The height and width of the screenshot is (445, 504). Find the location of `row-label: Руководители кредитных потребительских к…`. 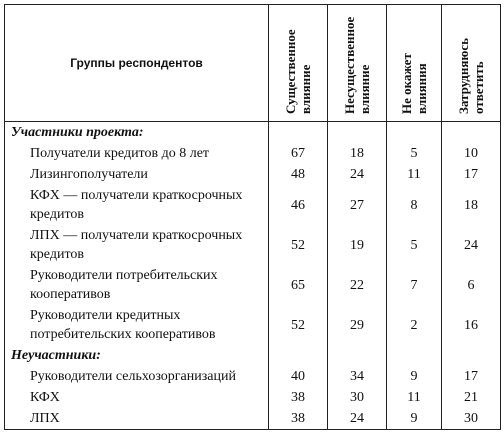

row-label: Руководители кредитных потребительских к… is located at coordinates (136, 325).